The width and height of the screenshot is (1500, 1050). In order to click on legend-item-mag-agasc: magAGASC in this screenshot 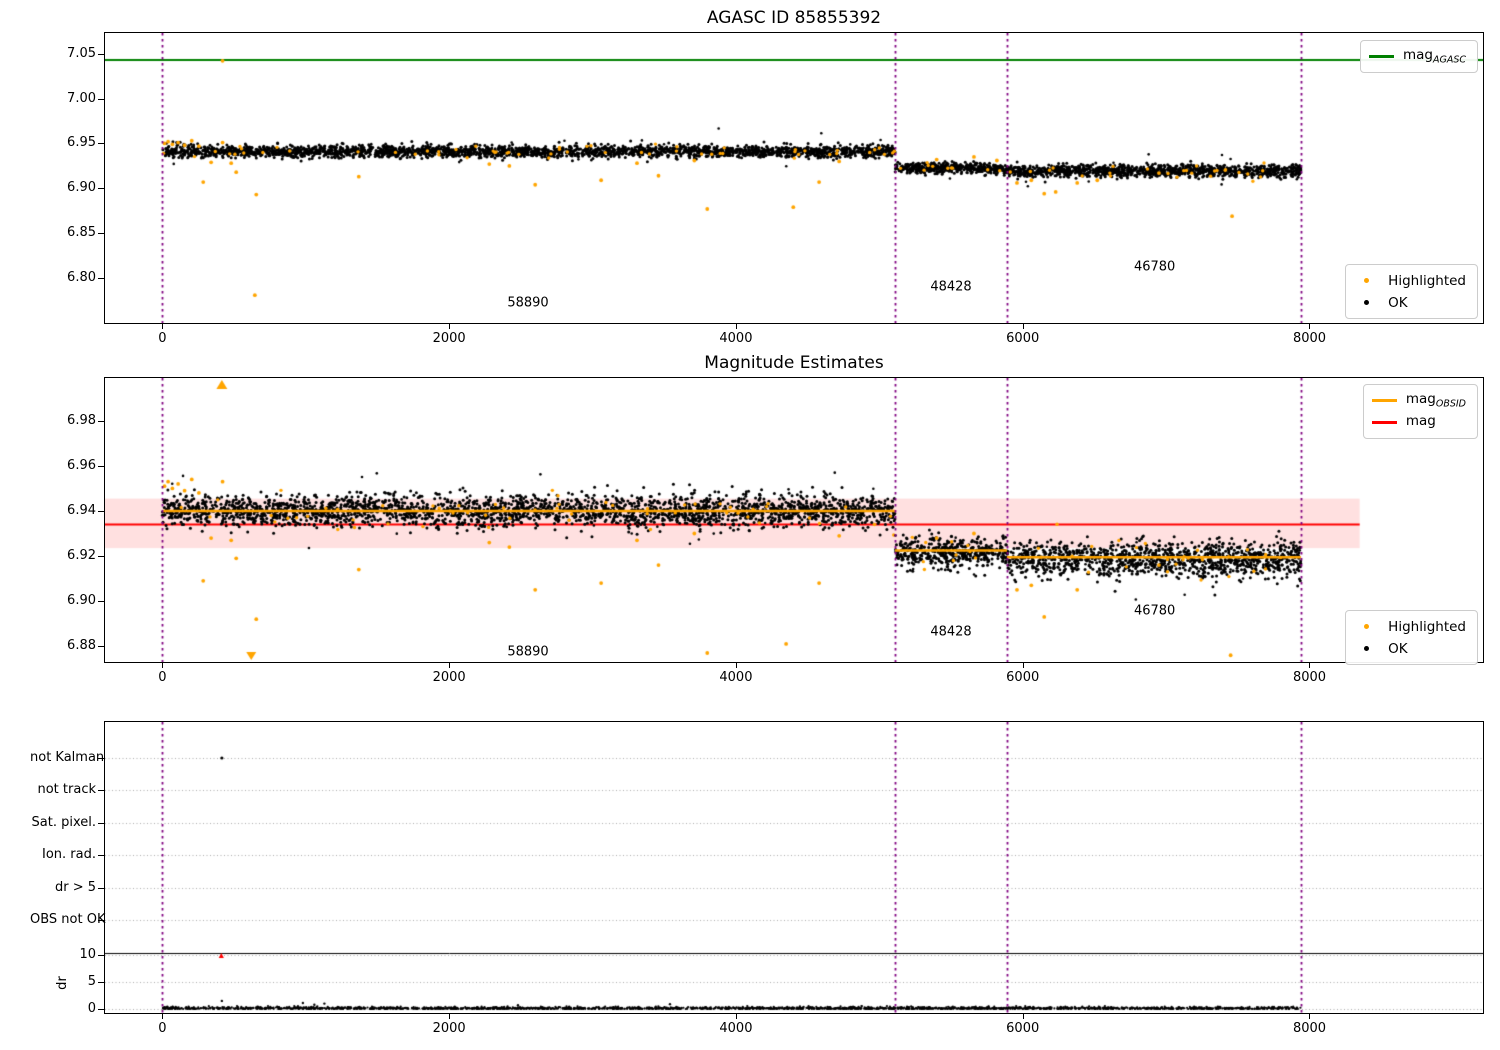, I will do `click(1417, 56)`.